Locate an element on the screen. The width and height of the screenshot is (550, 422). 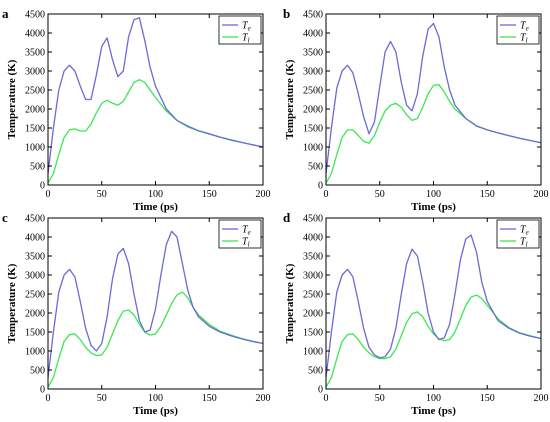
panel-letter: b is located at coordinates (286, 13).